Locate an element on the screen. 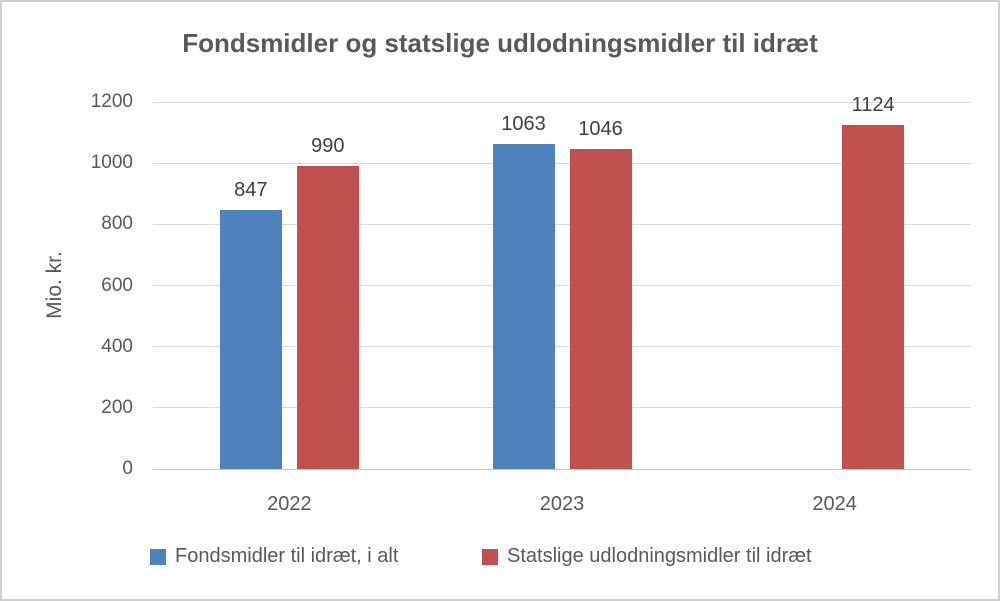  bar-value-label: 1063 is located at coordinates (523, 124).